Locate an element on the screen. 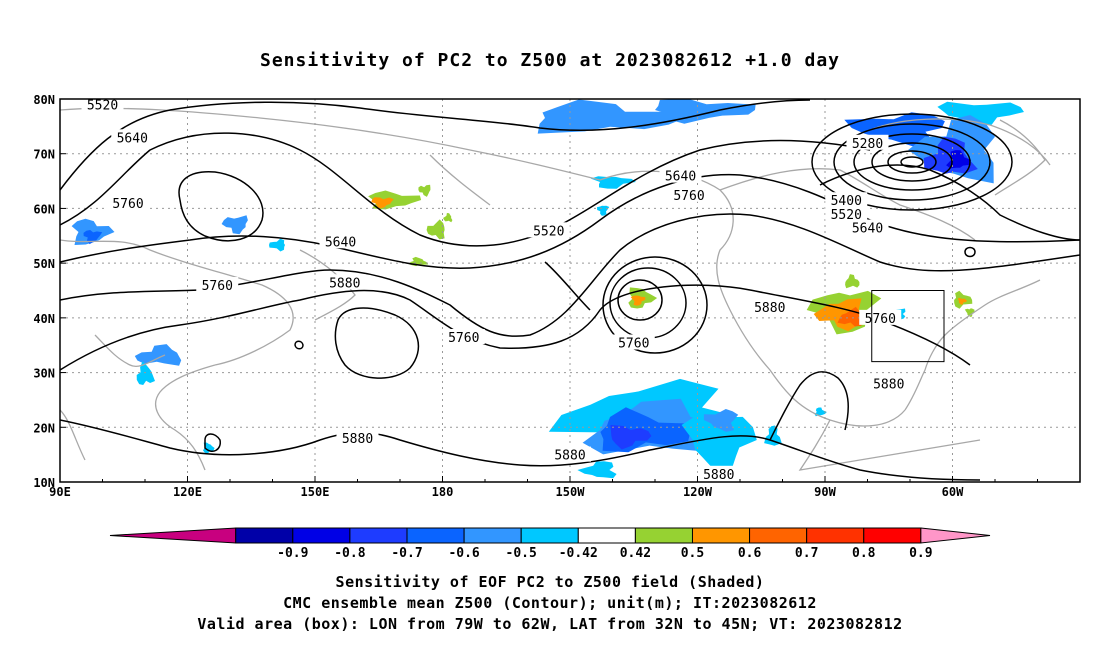 The image size is (1100, 650). lon-tick-label: 150E is located at coordinates (315, 492).